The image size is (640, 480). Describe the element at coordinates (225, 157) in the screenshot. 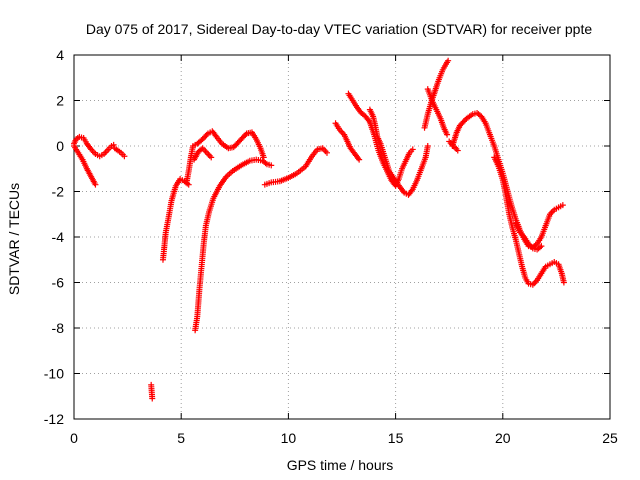

I see `series-arc4` at that location.